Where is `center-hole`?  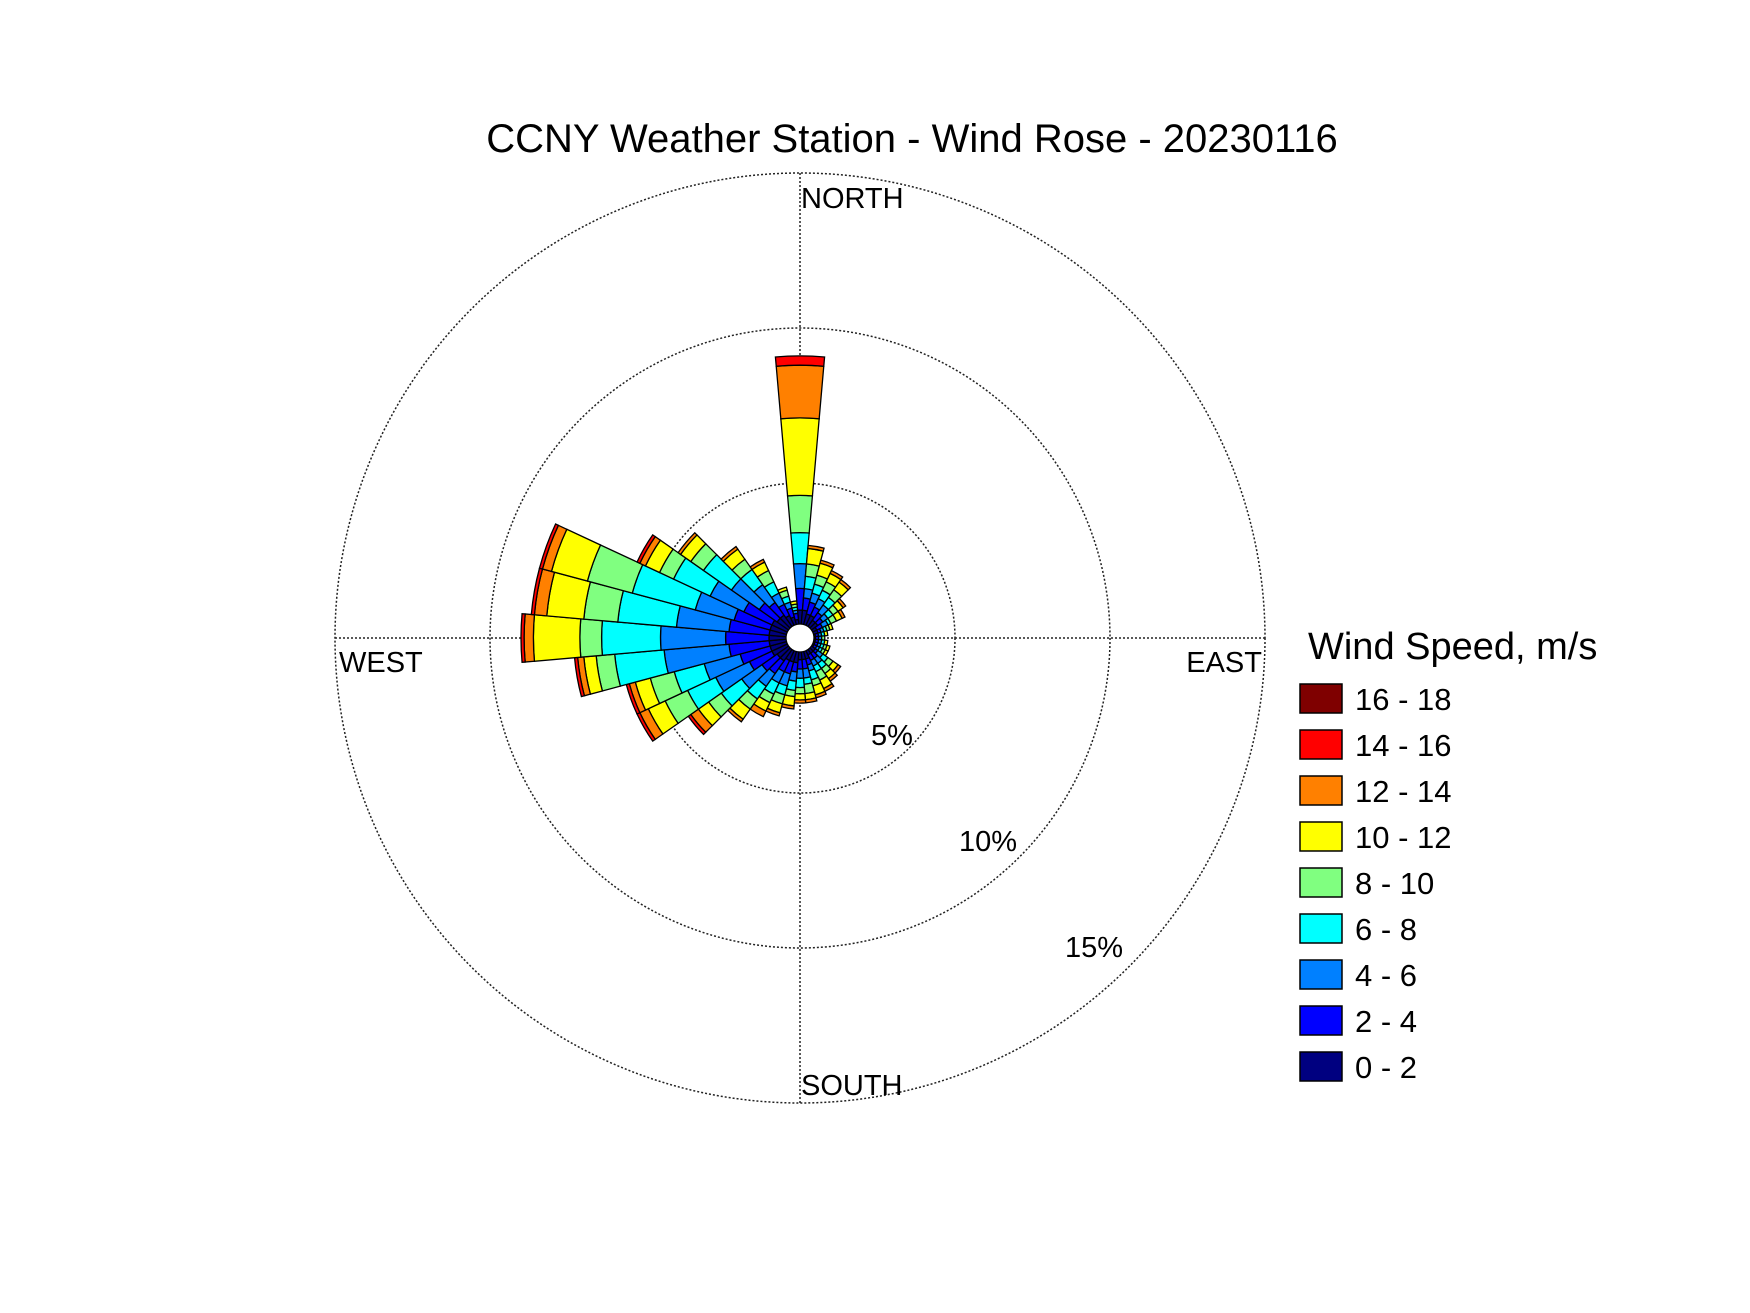 center-hole is located at coordinates (800, 638).